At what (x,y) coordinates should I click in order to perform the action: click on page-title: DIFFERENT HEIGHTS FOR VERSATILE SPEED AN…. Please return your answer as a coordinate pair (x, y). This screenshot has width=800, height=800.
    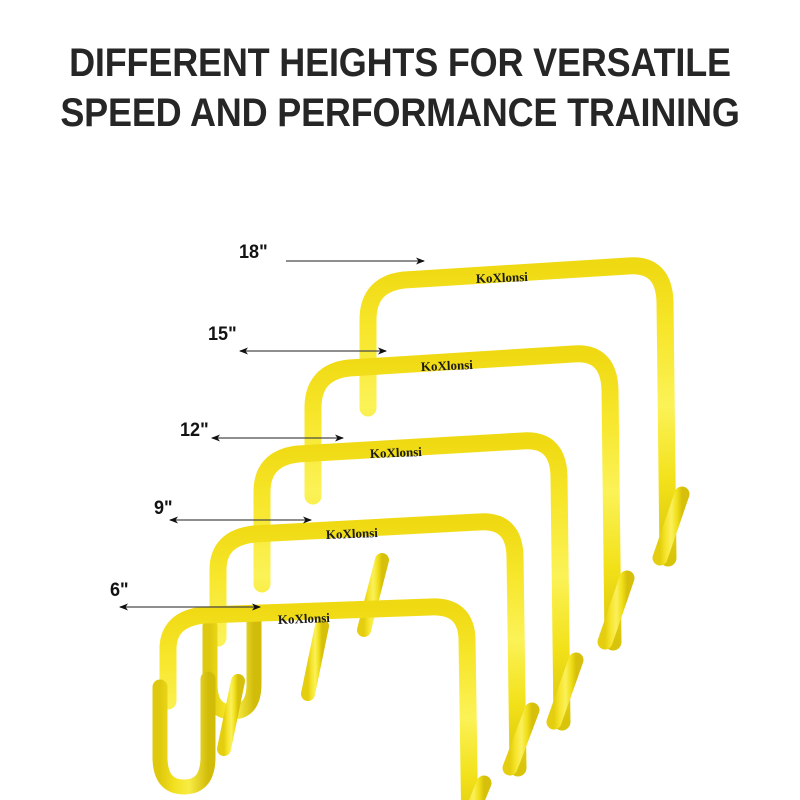
    Looking at the image, I should click on (400, 88).